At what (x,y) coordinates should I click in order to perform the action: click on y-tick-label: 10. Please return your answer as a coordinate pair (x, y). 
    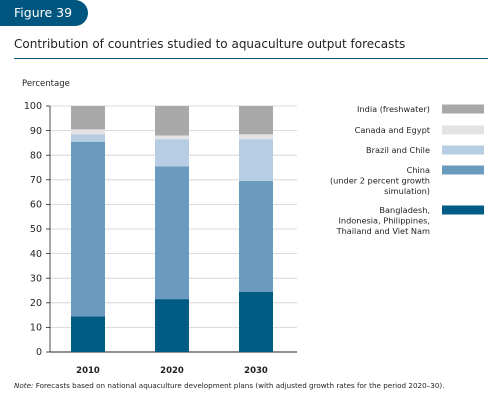
    Looking at the image, I should click on (36, 328).